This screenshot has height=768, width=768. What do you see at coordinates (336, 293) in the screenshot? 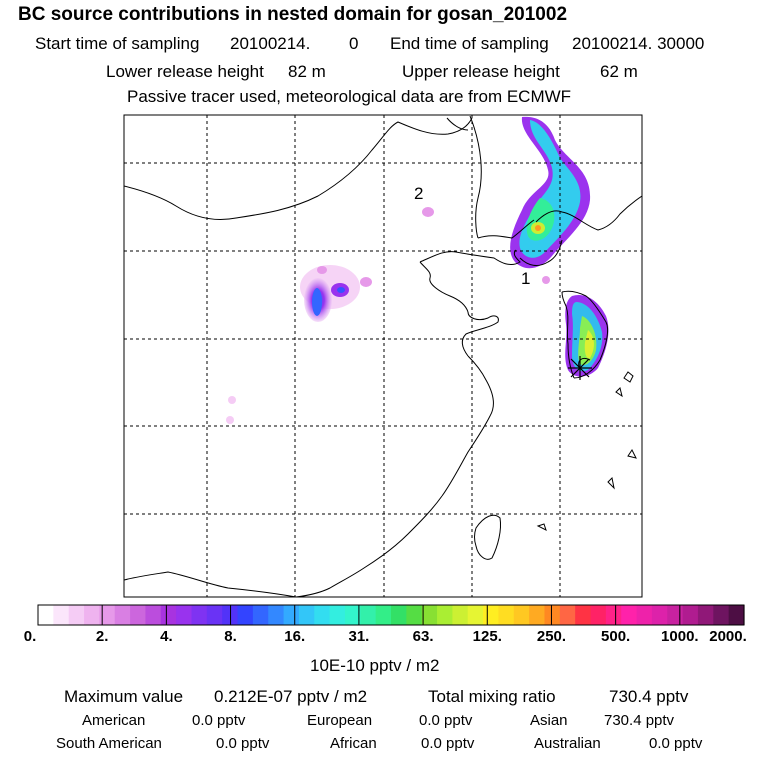
I see `concentration-plume-inland` at bounding box center [336, 293].